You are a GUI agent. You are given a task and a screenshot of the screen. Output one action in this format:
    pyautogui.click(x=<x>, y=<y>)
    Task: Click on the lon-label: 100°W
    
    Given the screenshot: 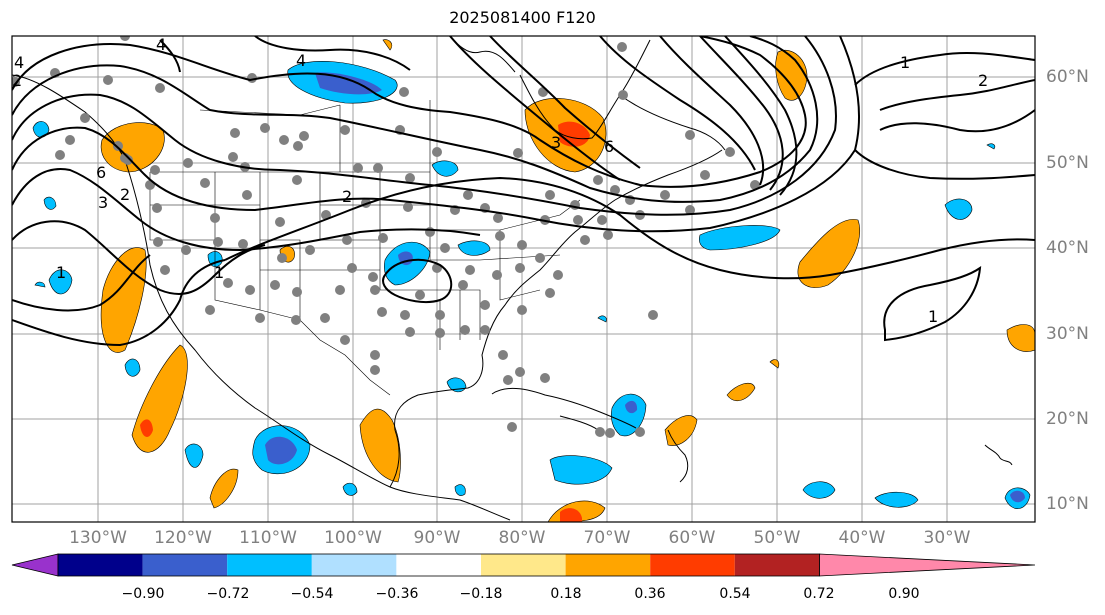 What is the action you would take?
    pyautogui.click(x=353, y=538)
    